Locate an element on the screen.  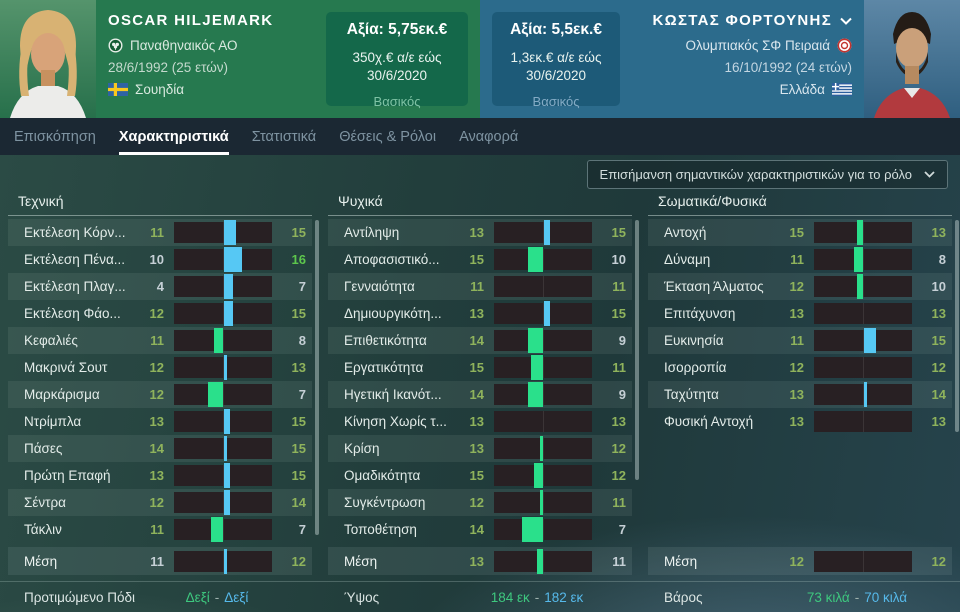
tab-attributes: Χαρακτηριστικά is located at coordinates (173, 136).